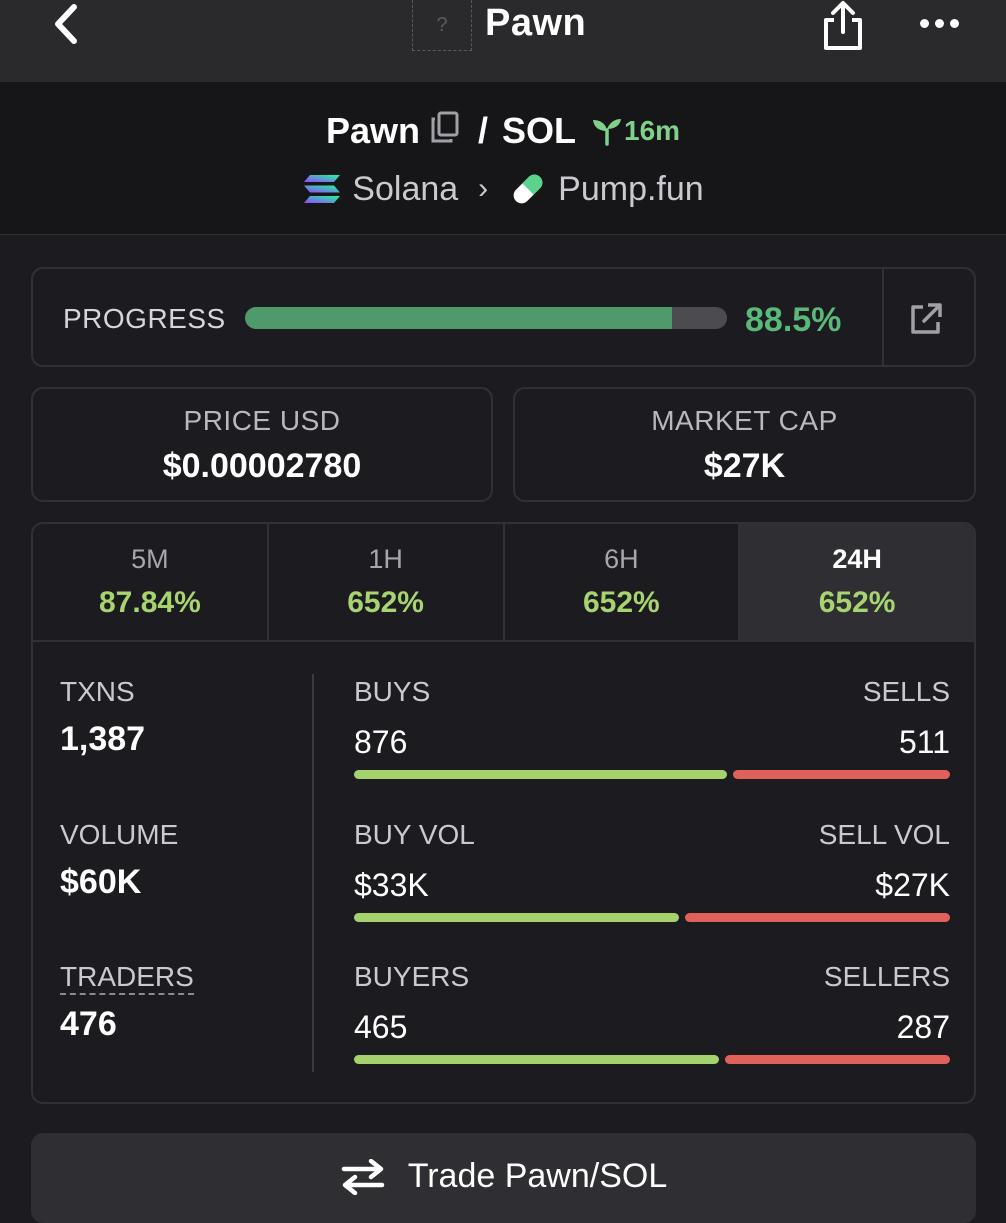 Image resolution: width=1006 pixels, height=1223 pixels. Describe the element at coordinates (912, 885) in the screenshot. I see `sell-vol-value: $27K` at that location.